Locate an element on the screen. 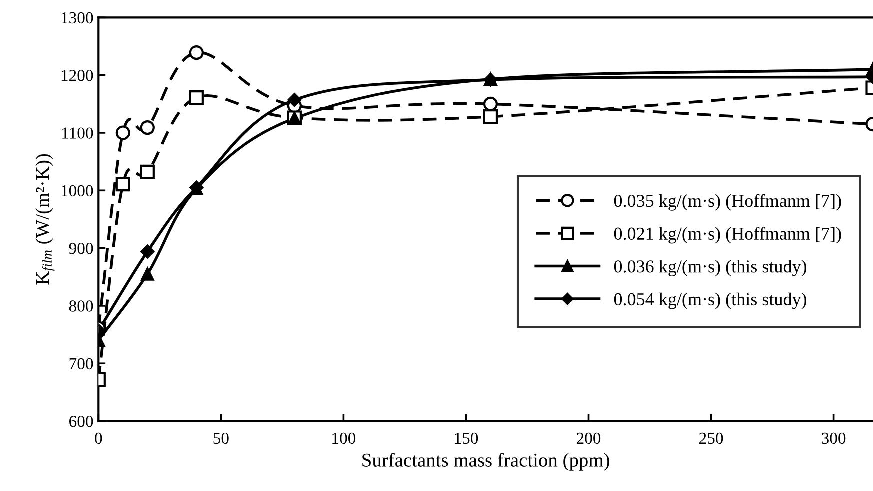 This screenshot has height=491, width=873. y-tick-label: 700 is located at coordinates (82, 364).